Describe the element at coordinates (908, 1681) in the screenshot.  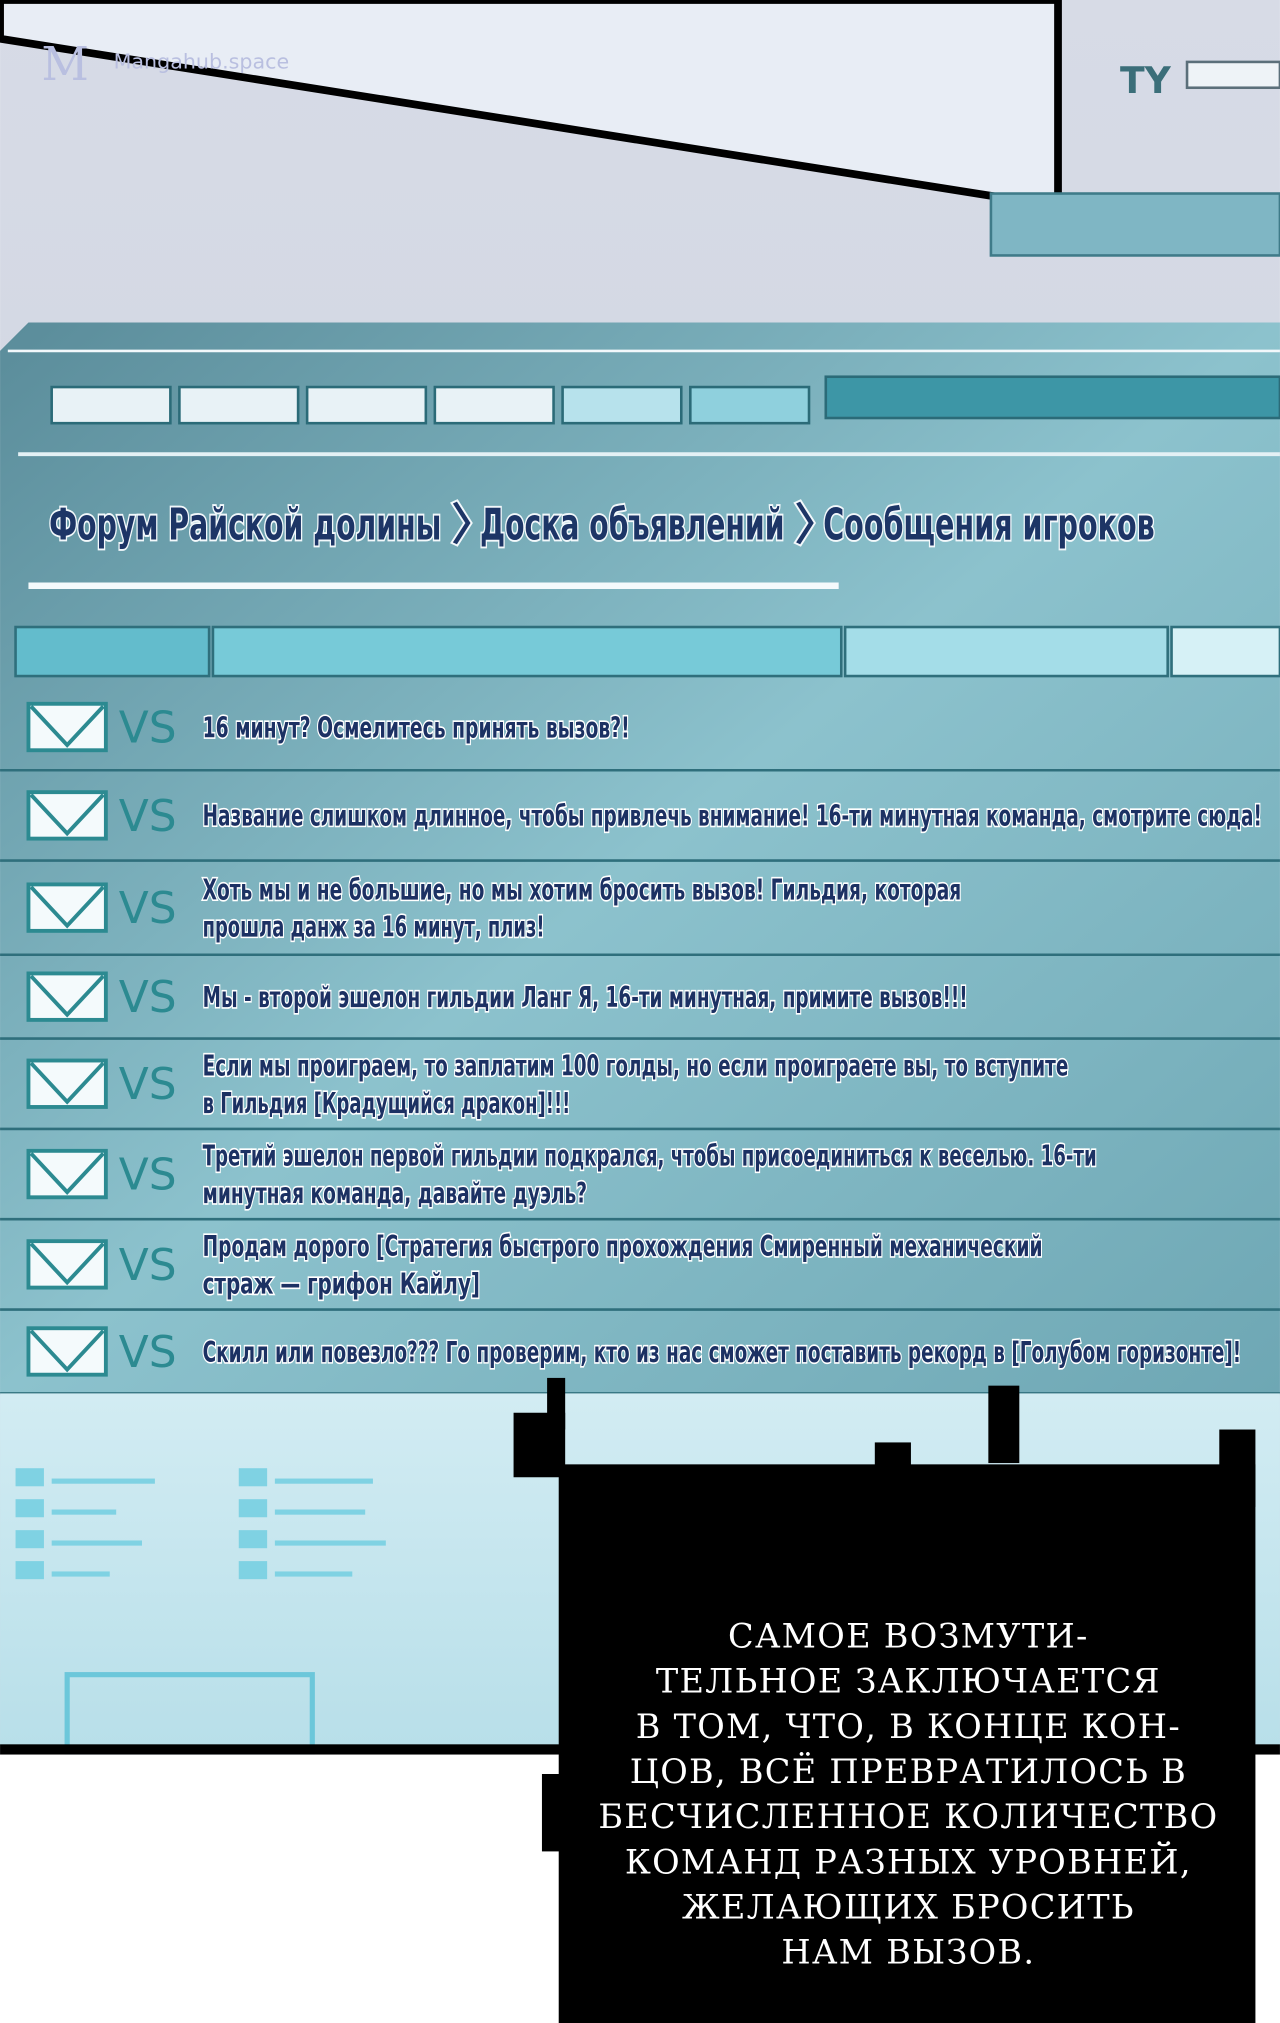
I see `caption-line: тельное заключается` at that location.